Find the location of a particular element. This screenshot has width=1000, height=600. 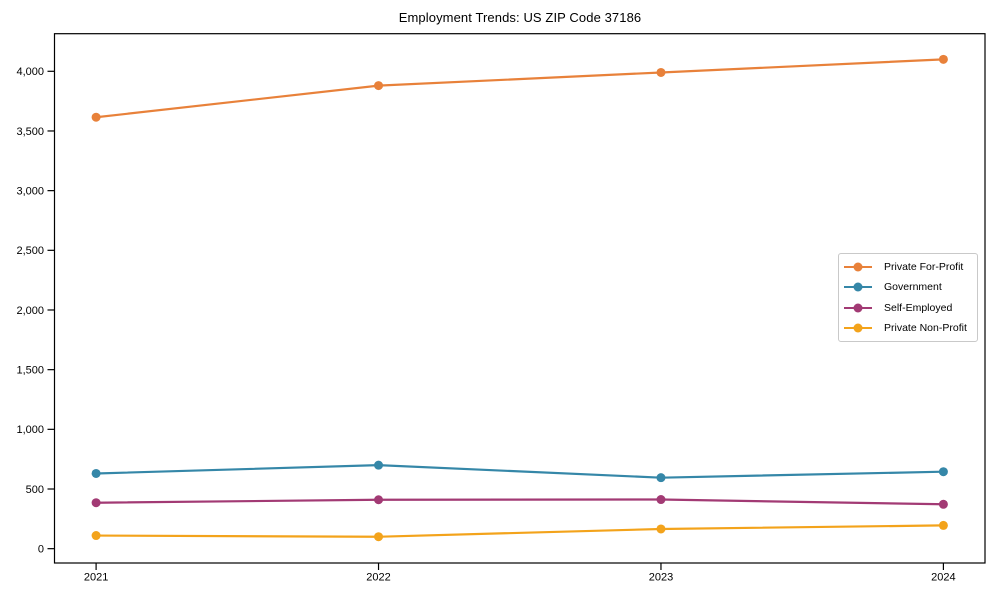

legend-label: Private Non-Profit is located at coordinates (925, 327).